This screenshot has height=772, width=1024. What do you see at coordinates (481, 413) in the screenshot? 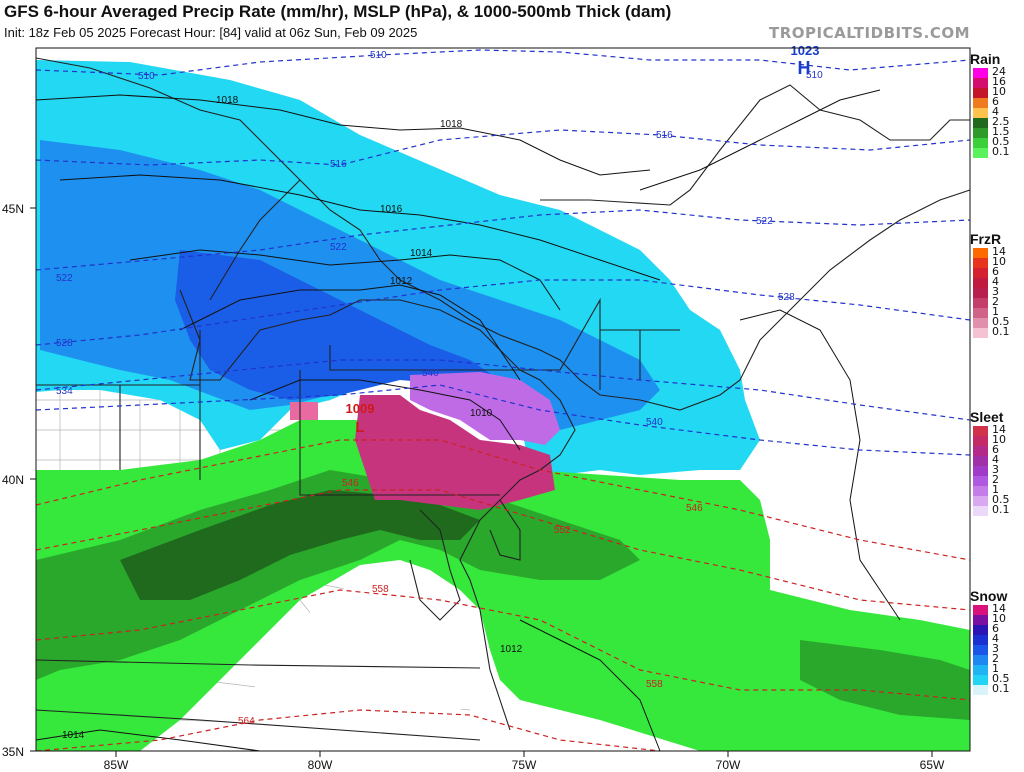
I see `isobar-label: 1010` at bounding box center [481, 413].